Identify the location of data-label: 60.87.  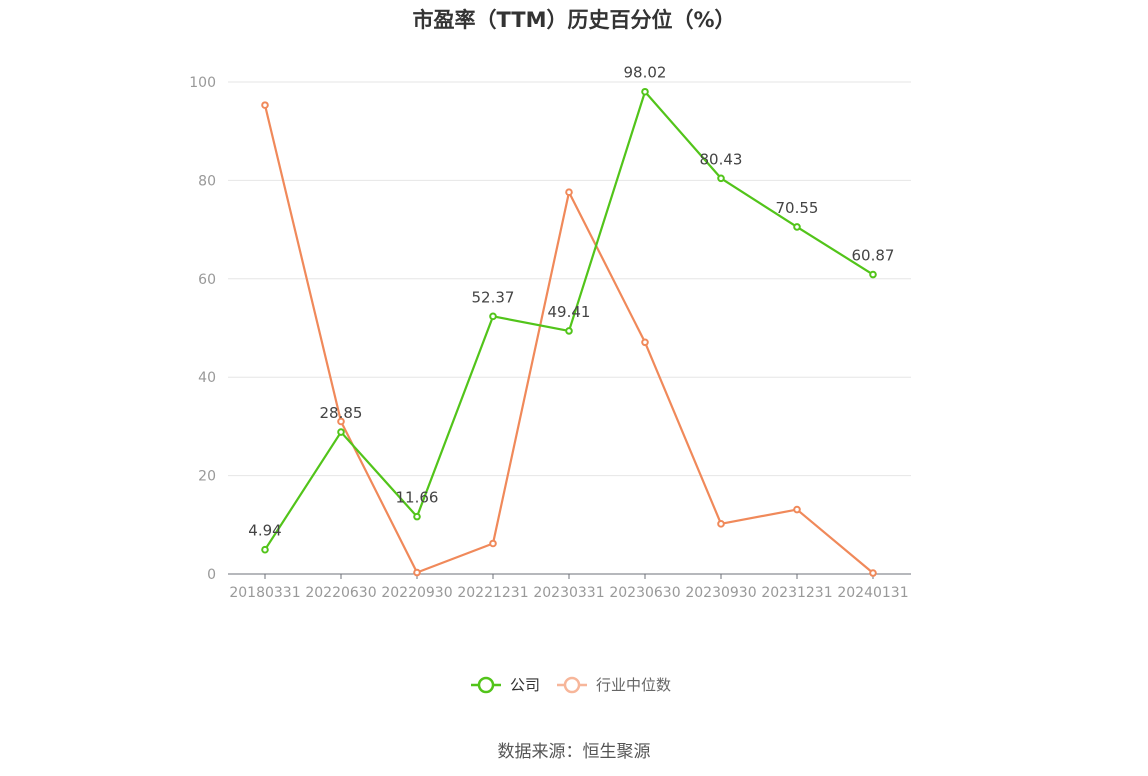
(873, 256).